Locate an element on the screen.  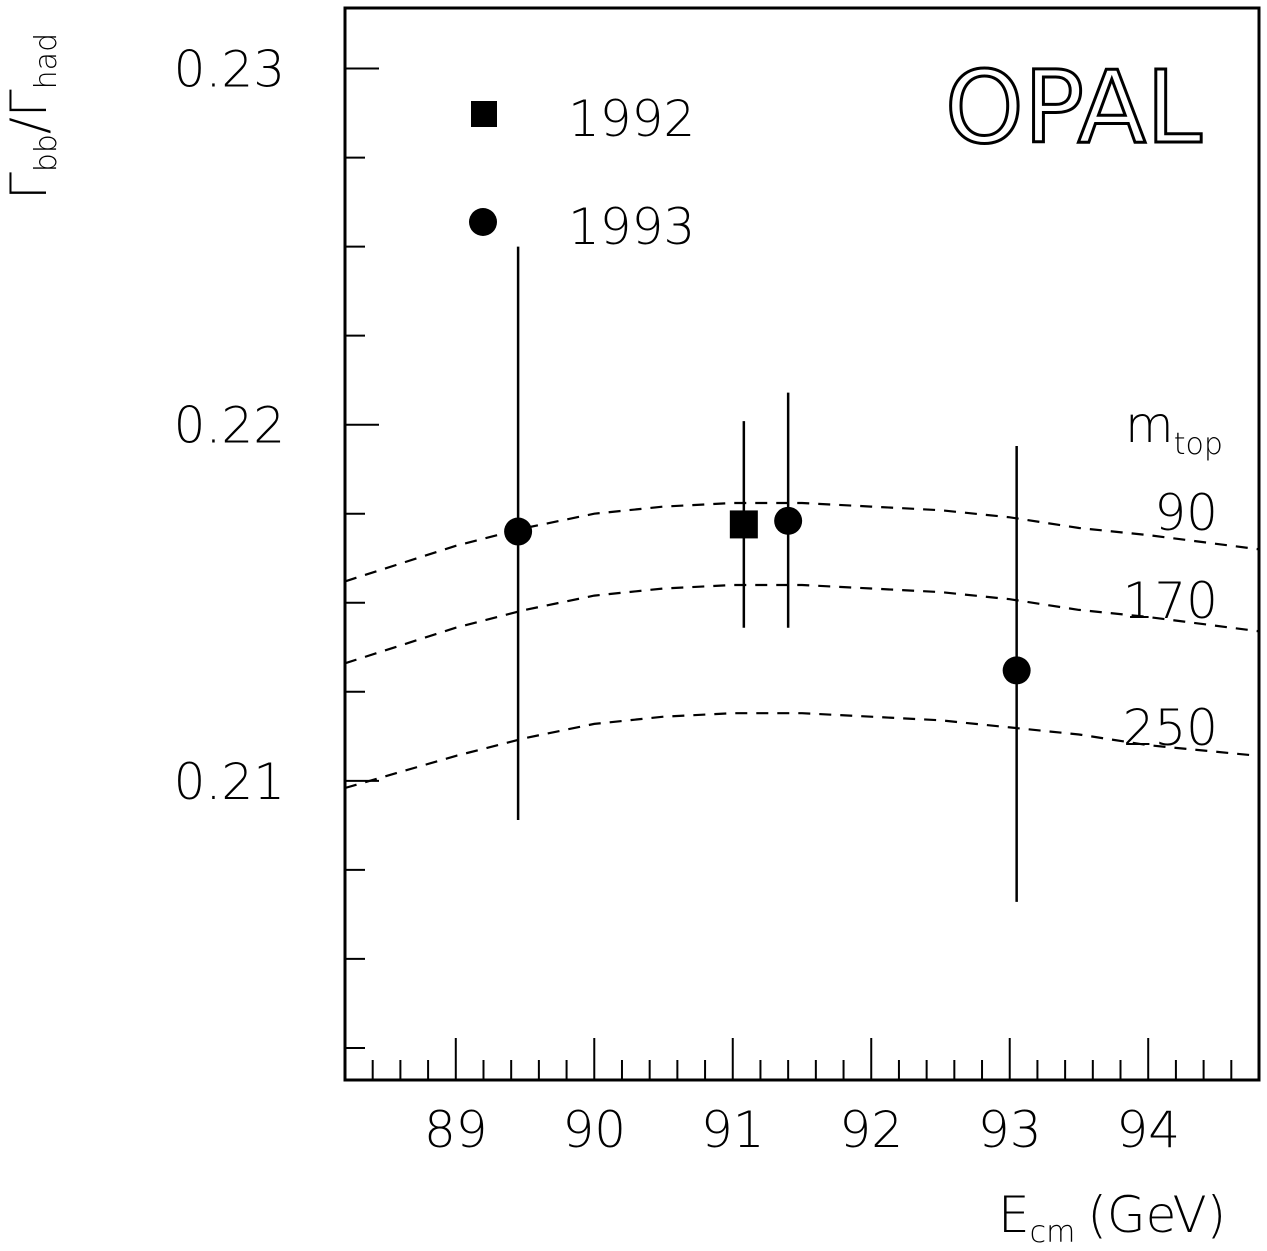
y-axis-ticks: 0.21 0.22 0.23 is located at coordinates (276, 544).